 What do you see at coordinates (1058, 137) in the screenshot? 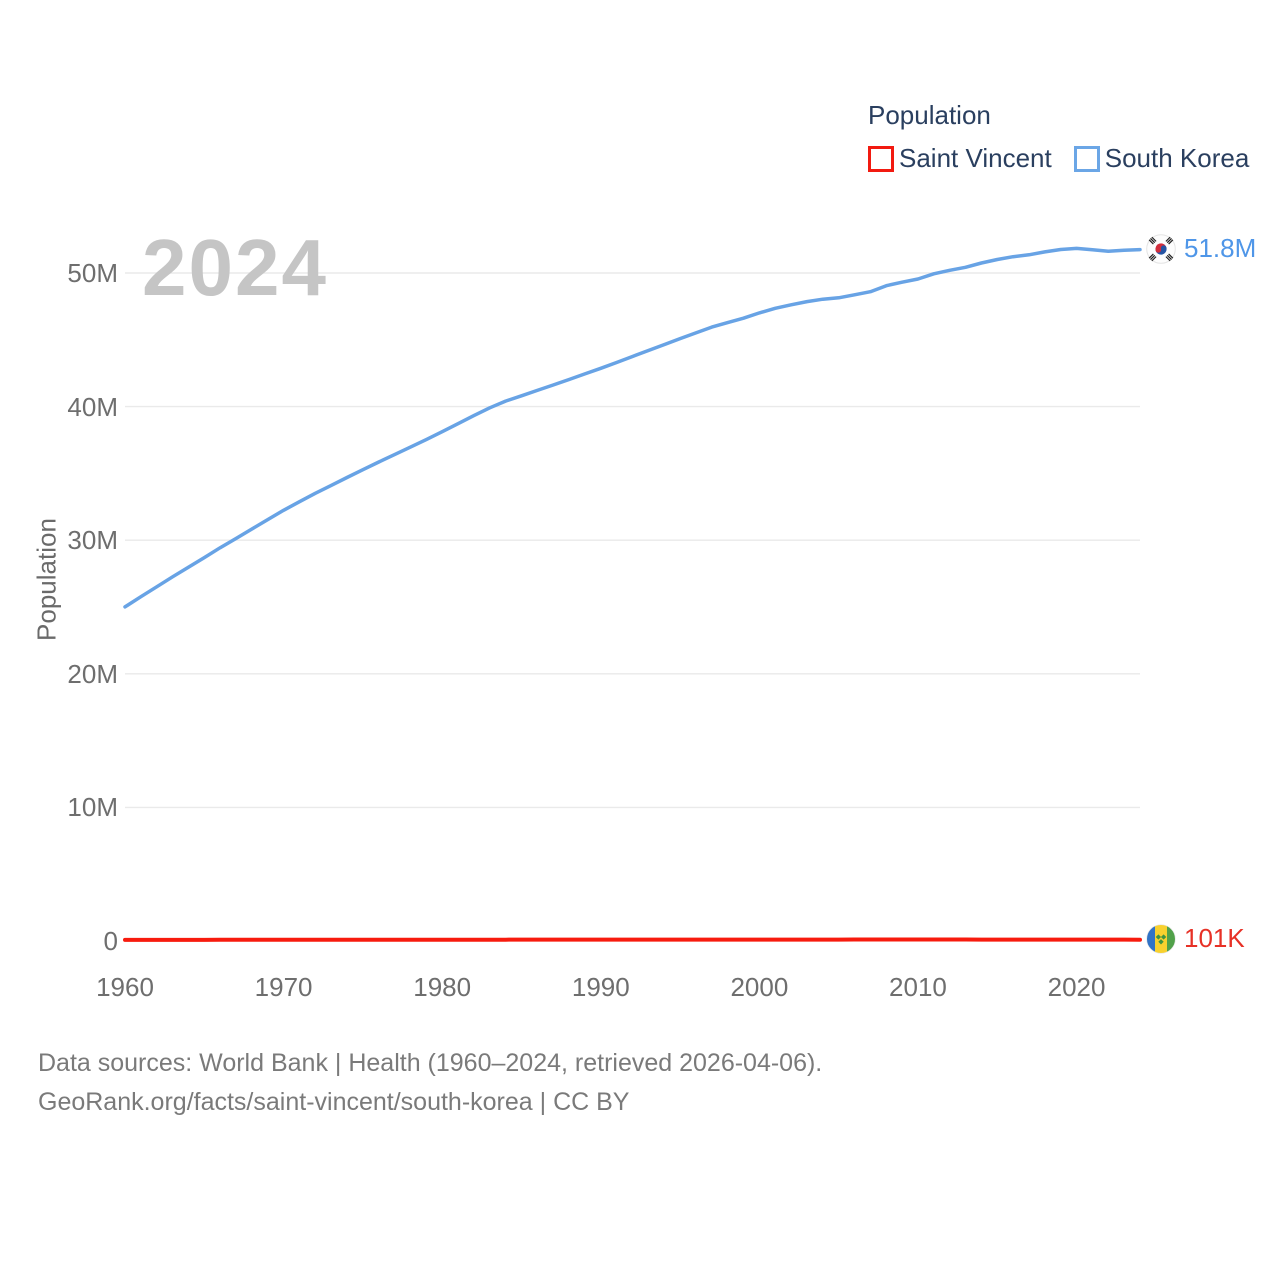
I see `legend: Population Saint Vincent South Korea` at bounding box center [1058, 137].